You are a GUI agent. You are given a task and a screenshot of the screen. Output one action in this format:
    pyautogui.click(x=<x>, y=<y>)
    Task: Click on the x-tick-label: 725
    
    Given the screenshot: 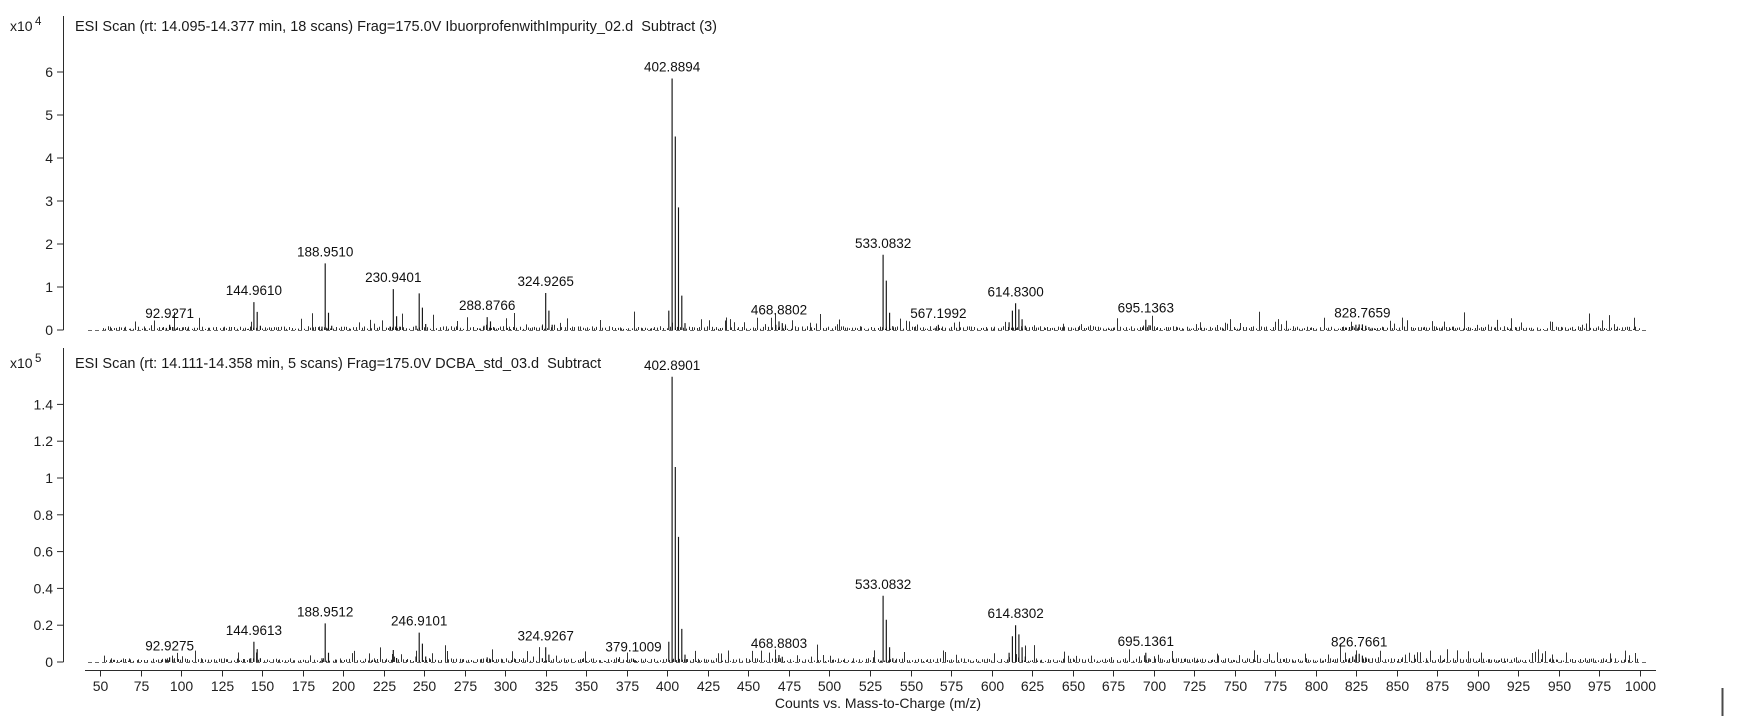 What is the action you would take?
    pyautogui.click(x=1195, y=686)
    